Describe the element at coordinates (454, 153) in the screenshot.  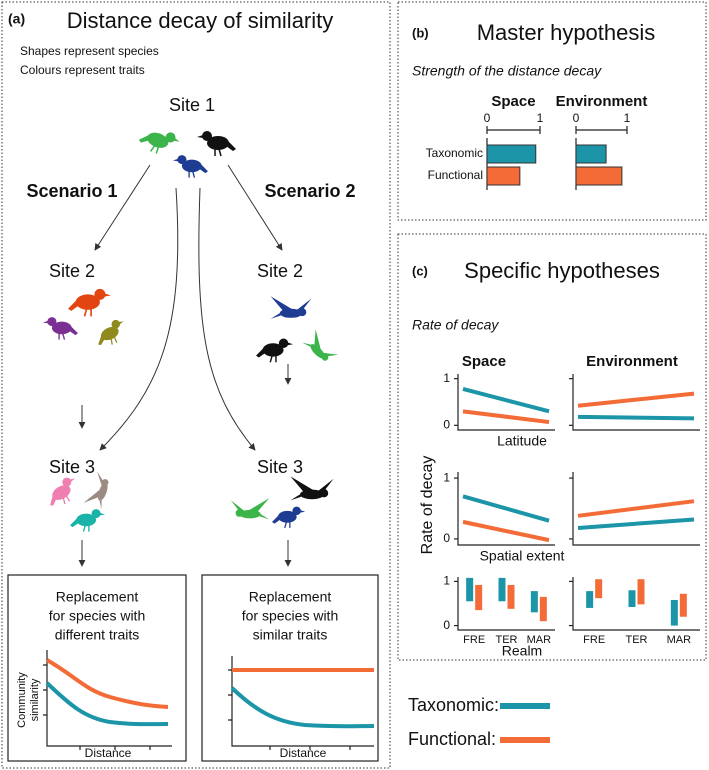
I see `category-label: Taxonomic` at that location.